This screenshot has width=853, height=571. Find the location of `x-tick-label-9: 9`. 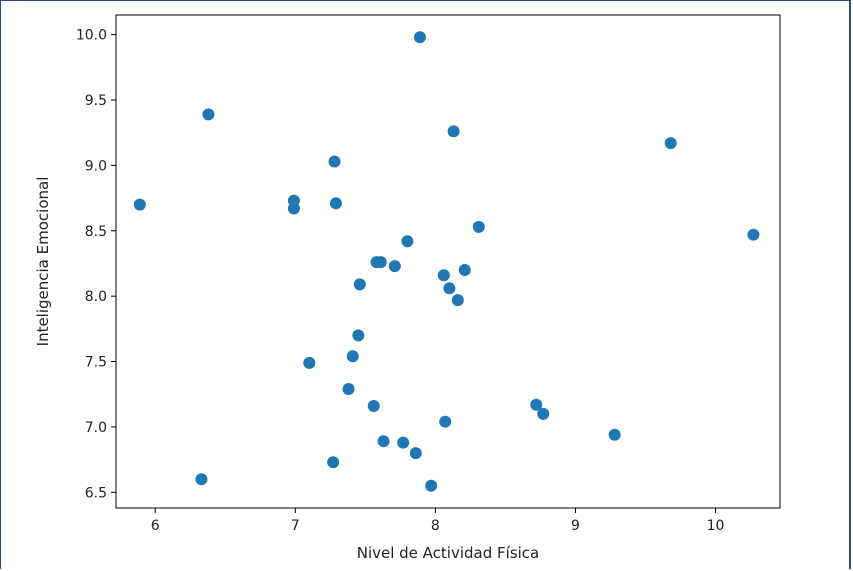

x-tick-label-9: 9 is located at coordinates (575, 526).